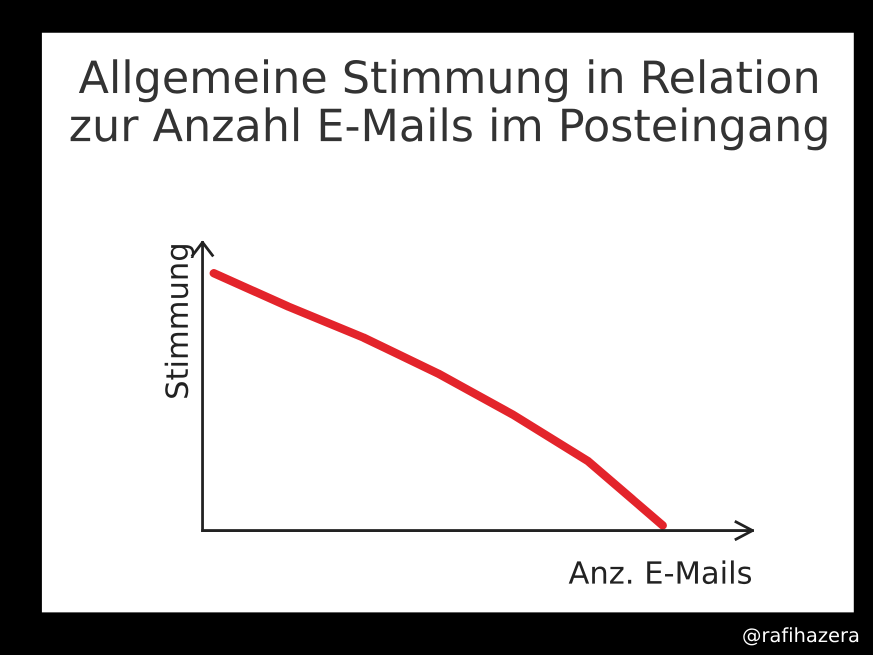 The width and height of the screenshot is (873, 655). Describe the element at coordinates (800, 636) in the screenshot. I see `text: @rafihazera` at that location.